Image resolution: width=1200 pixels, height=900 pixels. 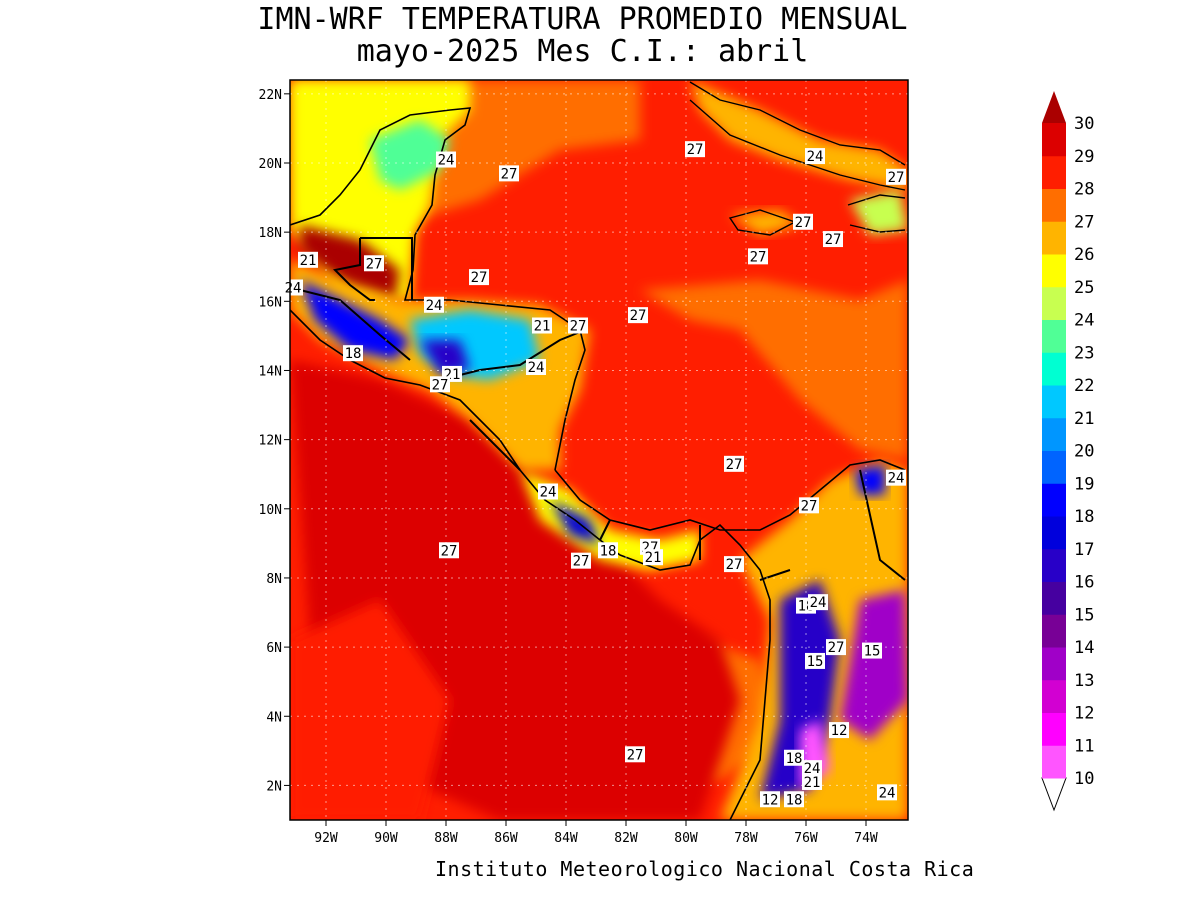 What do you see at coordinates (1084, 550) in the screenshot?
I see `colorbar-level-label: 17` at bounding box center [1084, 550].